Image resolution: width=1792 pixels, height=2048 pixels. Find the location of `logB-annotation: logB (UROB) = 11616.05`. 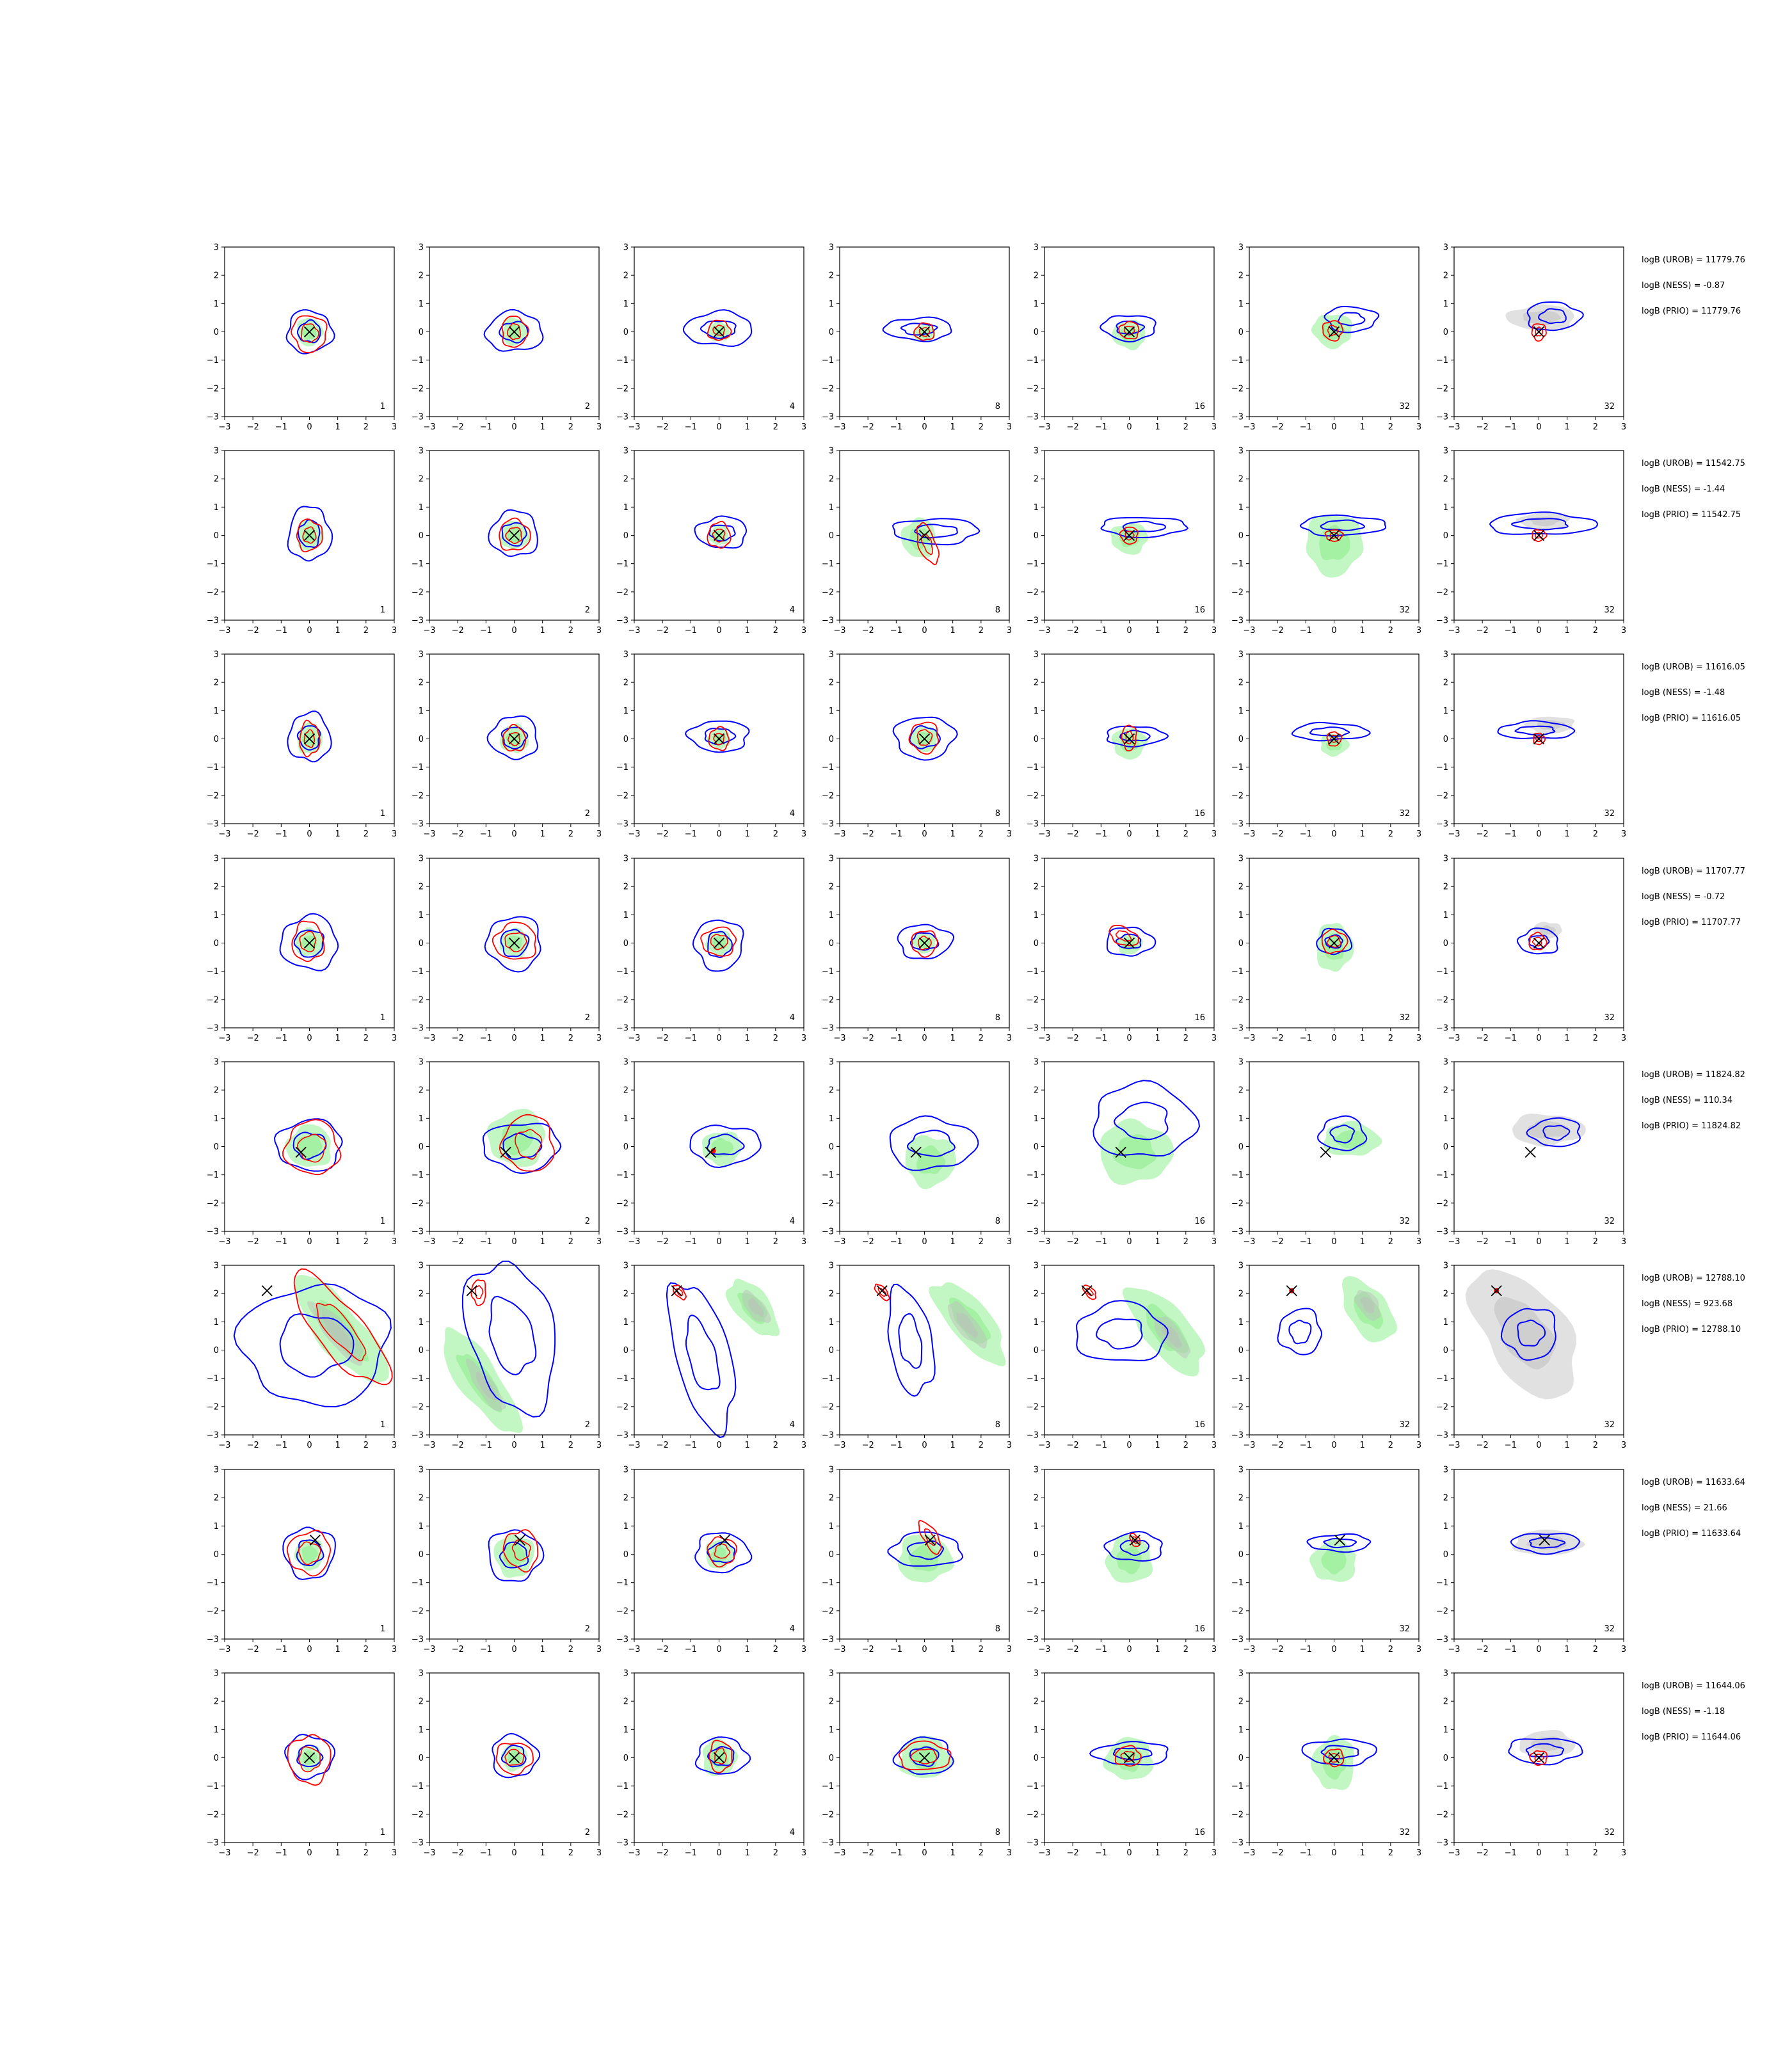

logB-annotation: logB (UROB) = 11616.05 is located at coordinates (1693, 667).